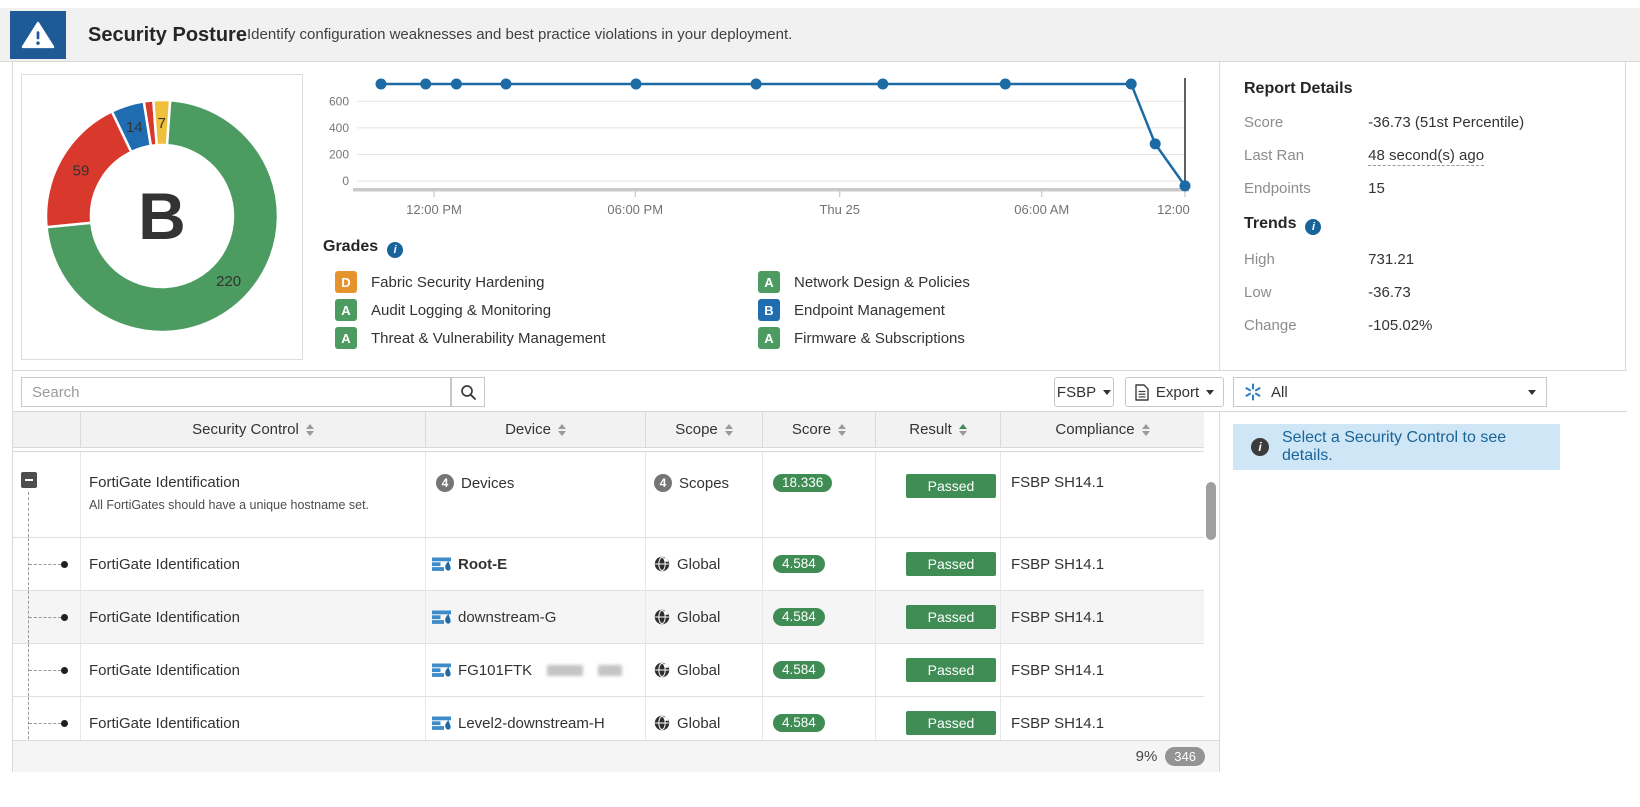 The width and height of the screenshot is (1640, 807). I want to click on grade-donut-card: 220 59 14 7 B, so click(162, 217).